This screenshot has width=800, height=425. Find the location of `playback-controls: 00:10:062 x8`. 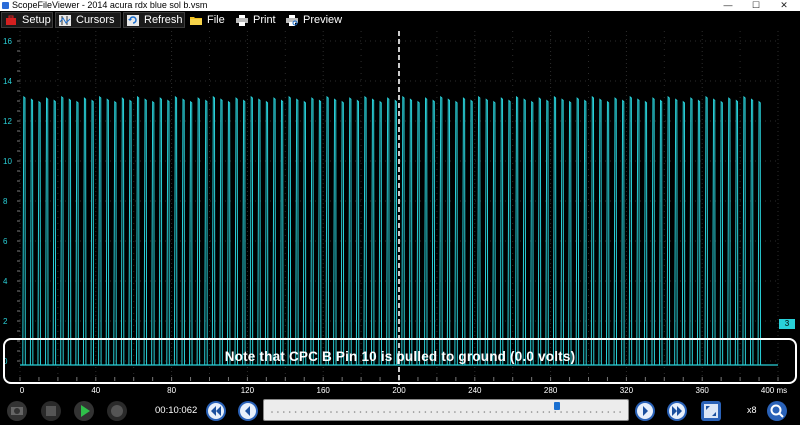

playback-controls: 00:10:062 x8 is located at coordinates (400, 411).